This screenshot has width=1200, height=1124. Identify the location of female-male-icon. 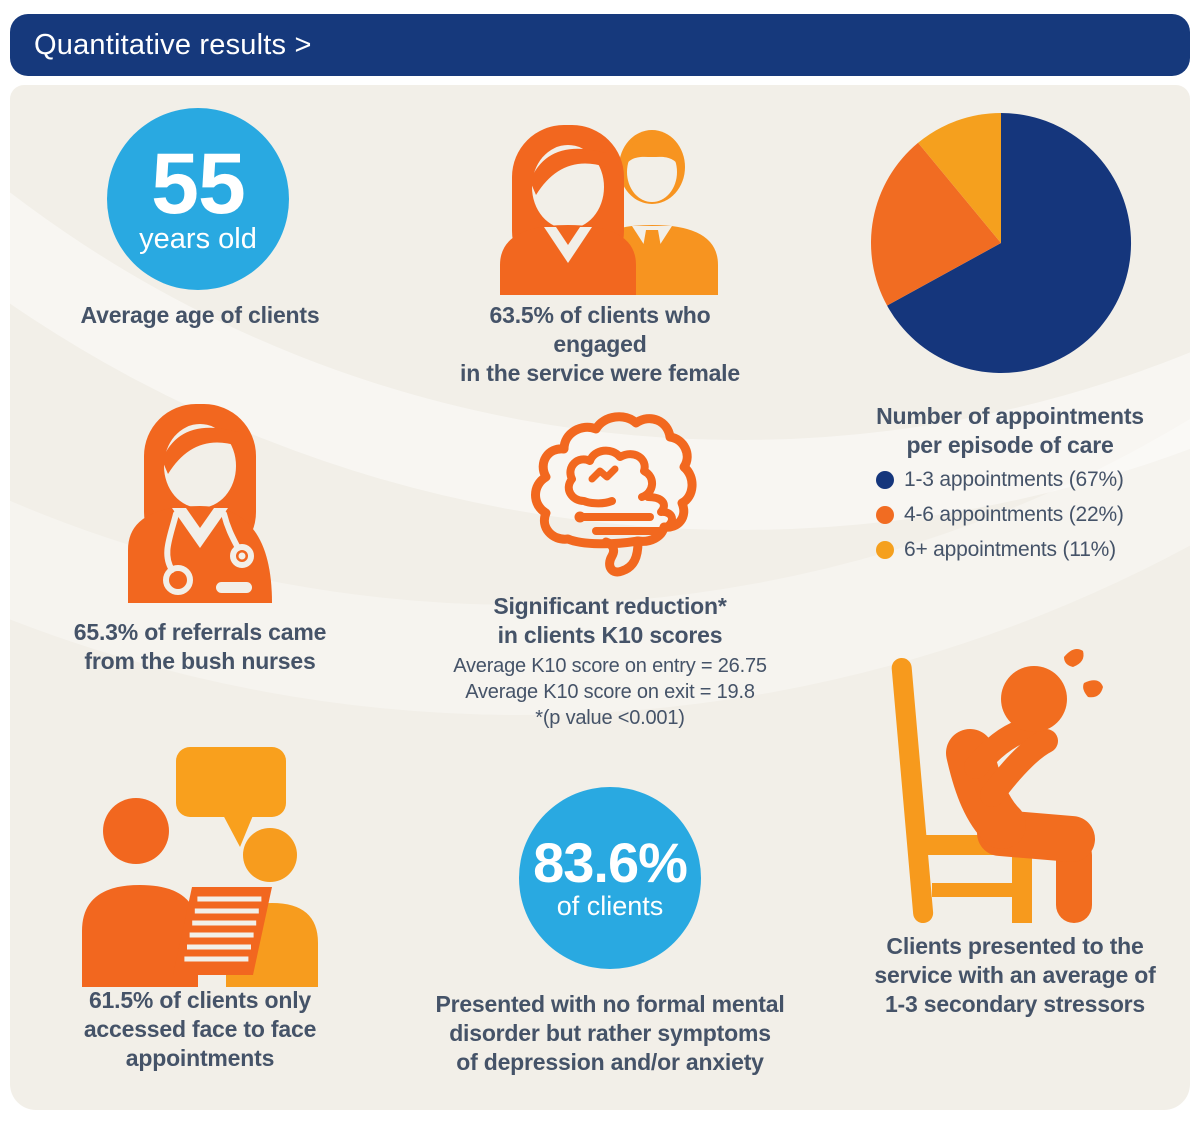
(609, 210).